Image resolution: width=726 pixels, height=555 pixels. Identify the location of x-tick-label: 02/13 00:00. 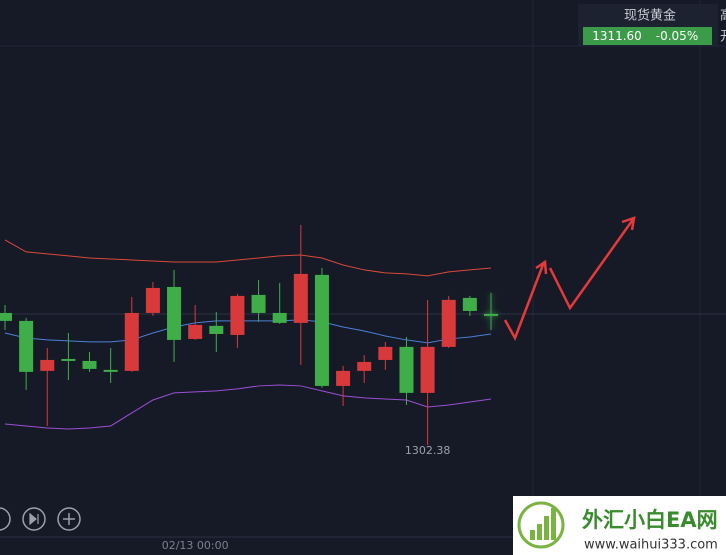
(195, 545).